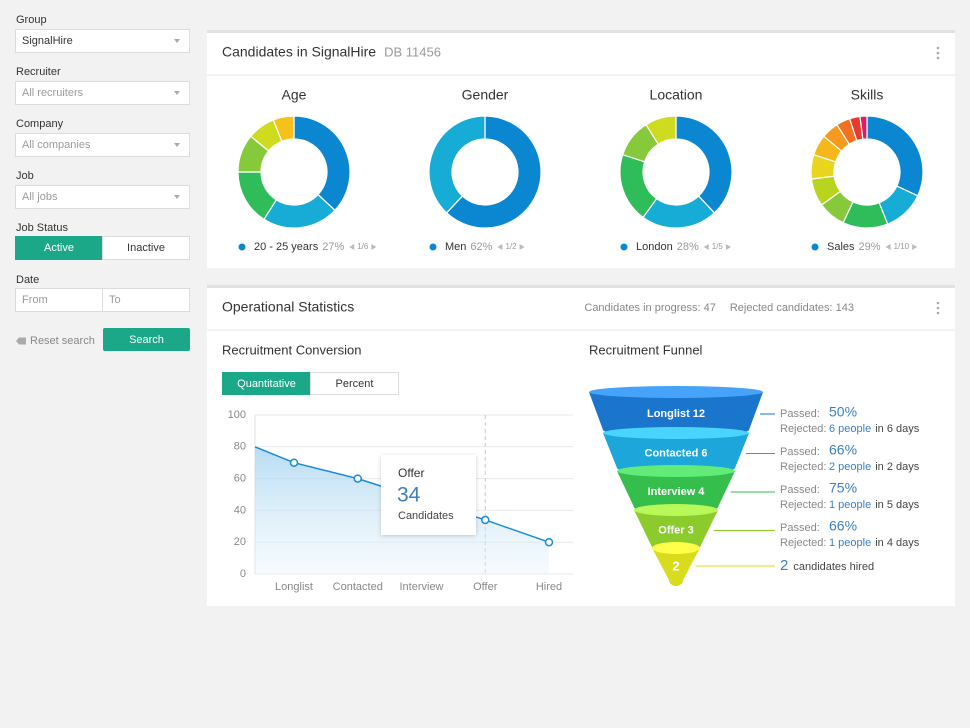  Describe the element at coordinates (843, 412) in the screenshot. I see `passed-value: 50%` at that location.